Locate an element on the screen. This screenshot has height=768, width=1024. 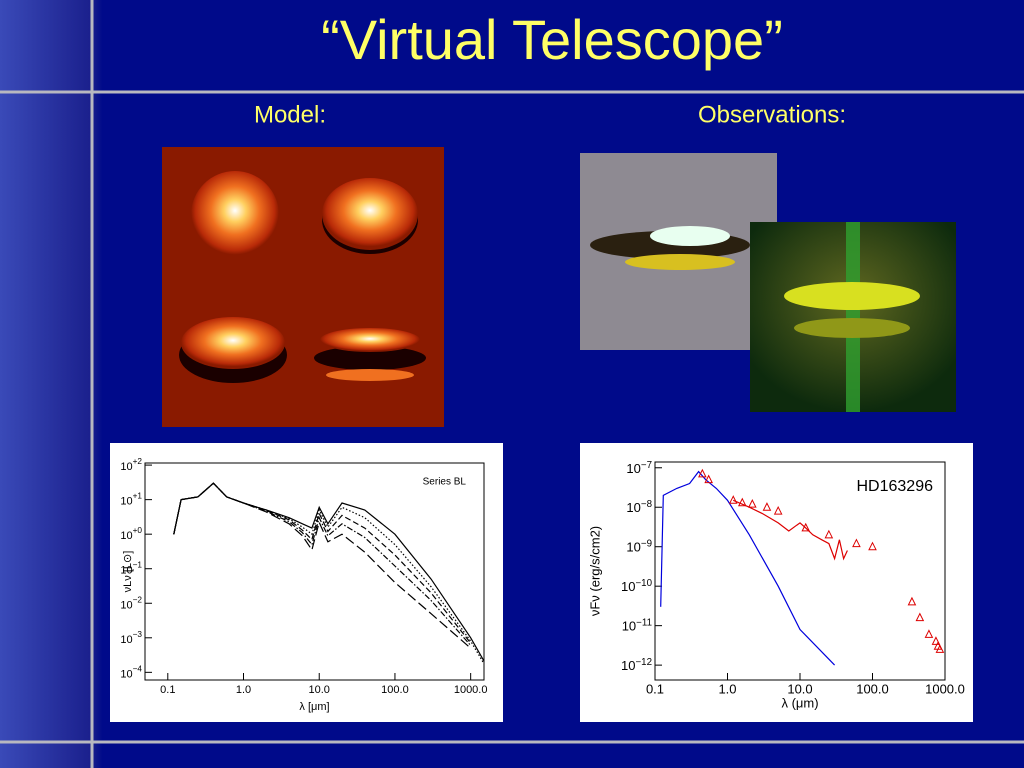
y-tick-label: 10⁻¹¹ is located at coordinates (637, 625).